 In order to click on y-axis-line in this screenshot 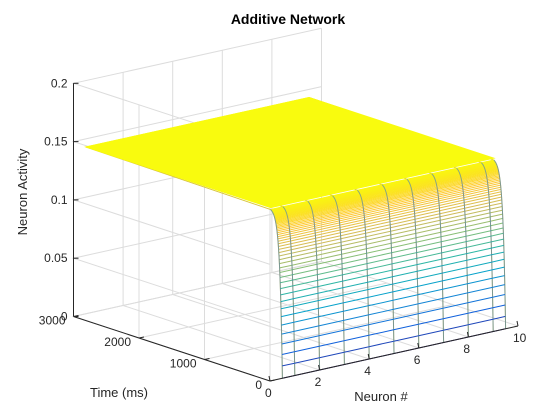, I will do `click(172, 349)`.